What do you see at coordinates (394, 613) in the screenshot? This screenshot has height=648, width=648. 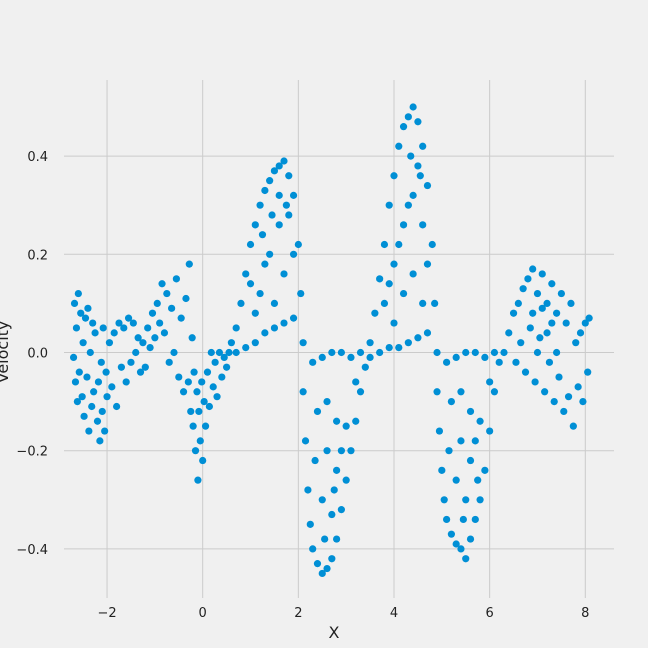 I see `x-tick-label: 4` at bounding box center [394, 613].